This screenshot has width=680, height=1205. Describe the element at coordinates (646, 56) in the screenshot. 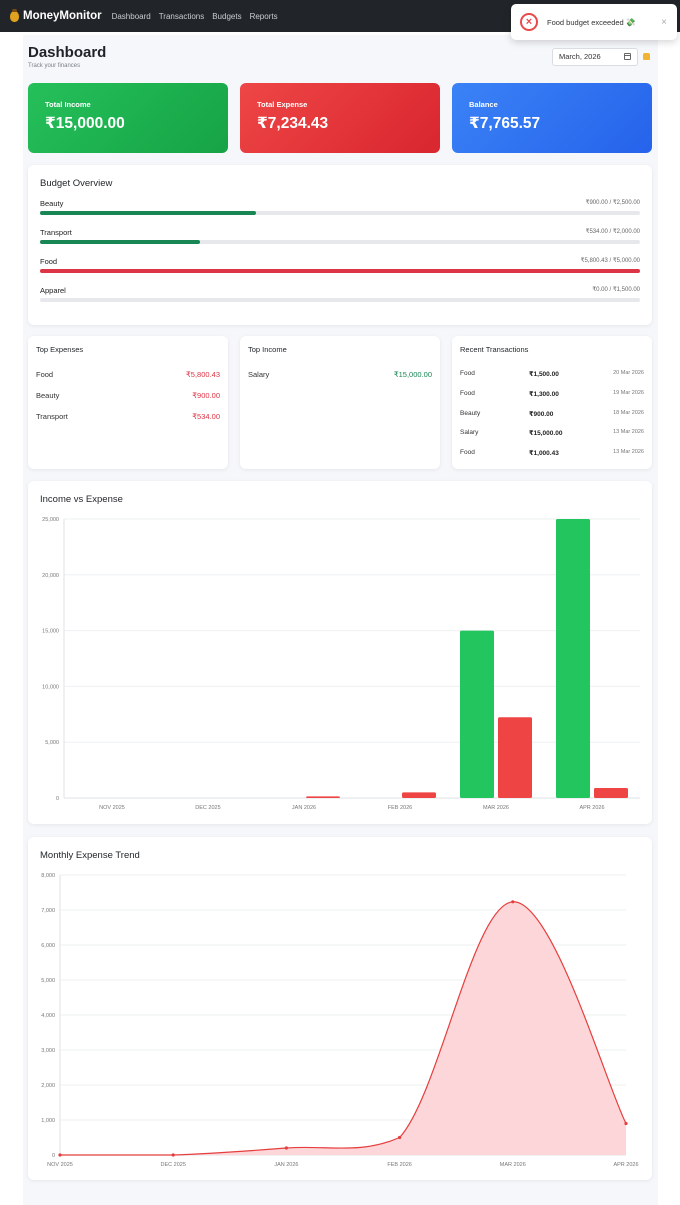

I see `notification-icon` at that location.